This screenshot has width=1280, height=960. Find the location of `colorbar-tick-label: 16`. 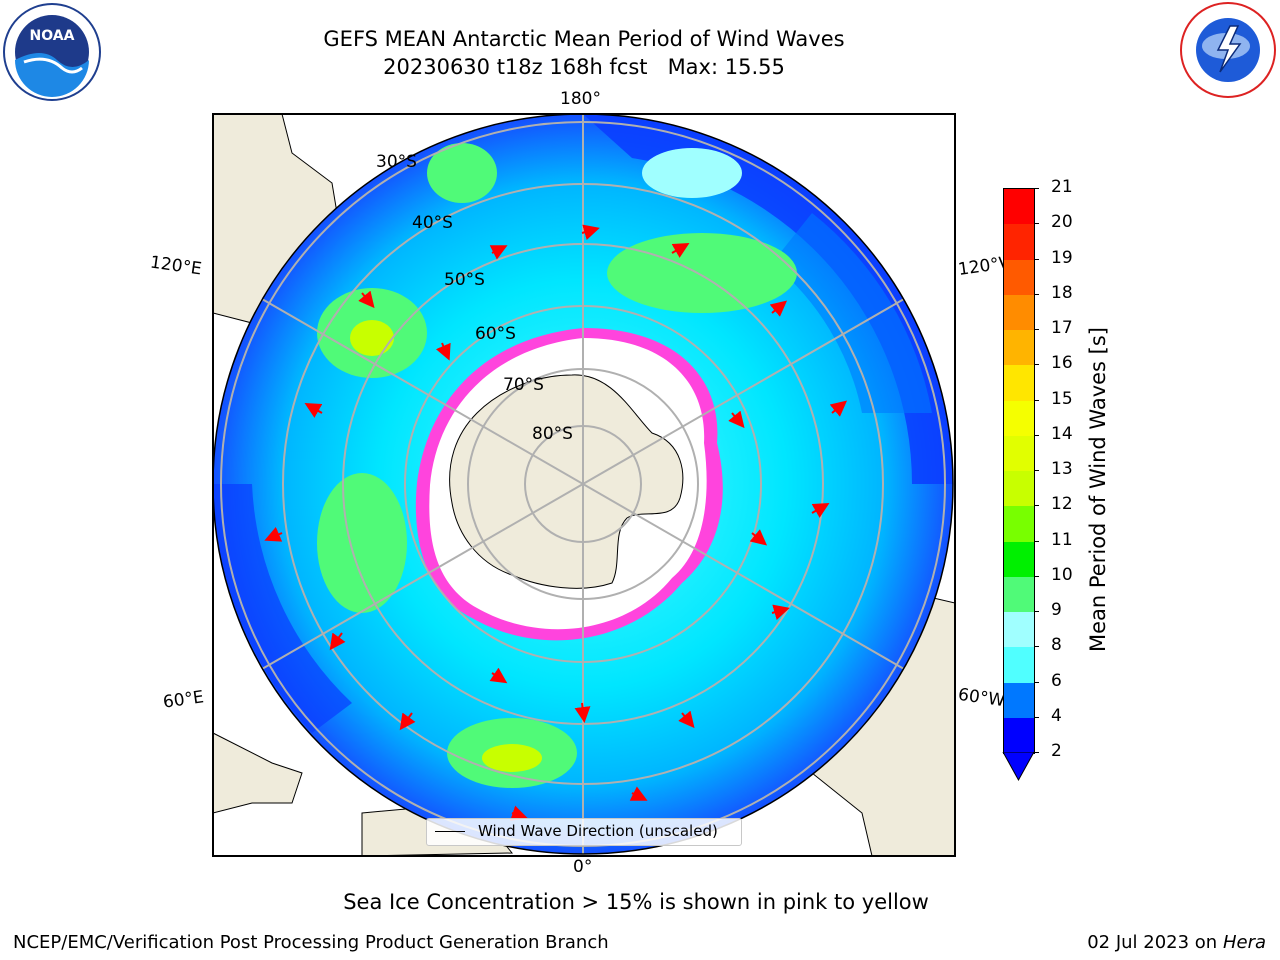

colorbar-tick-label: 16 is located at coordinates (1062, 363).